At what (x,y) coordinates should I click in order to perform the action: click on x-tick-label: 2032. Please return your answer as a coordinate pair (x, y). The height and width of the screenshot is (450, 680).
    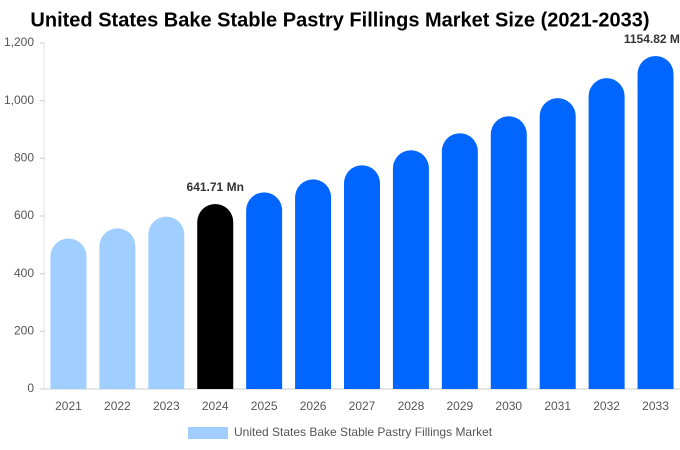
    Looking at the image, I should click on (606, 406).